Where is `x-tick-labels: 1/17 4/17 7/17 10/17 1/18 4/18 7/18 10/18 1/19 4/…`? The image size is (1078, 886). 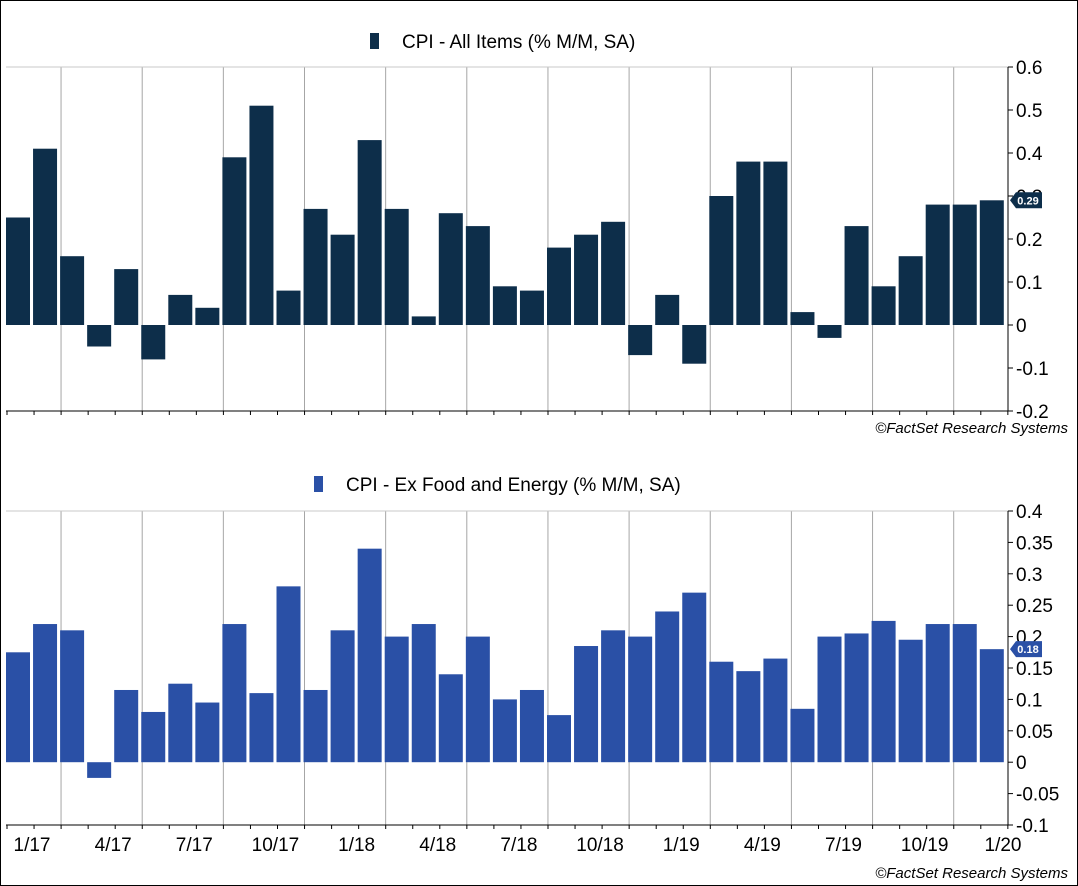 x-tick-labels: 1/17 4/17 7/17 10/17 1/18 4/18 7/18 10/18 1/19 4/… is located at coordinates (518, 845).